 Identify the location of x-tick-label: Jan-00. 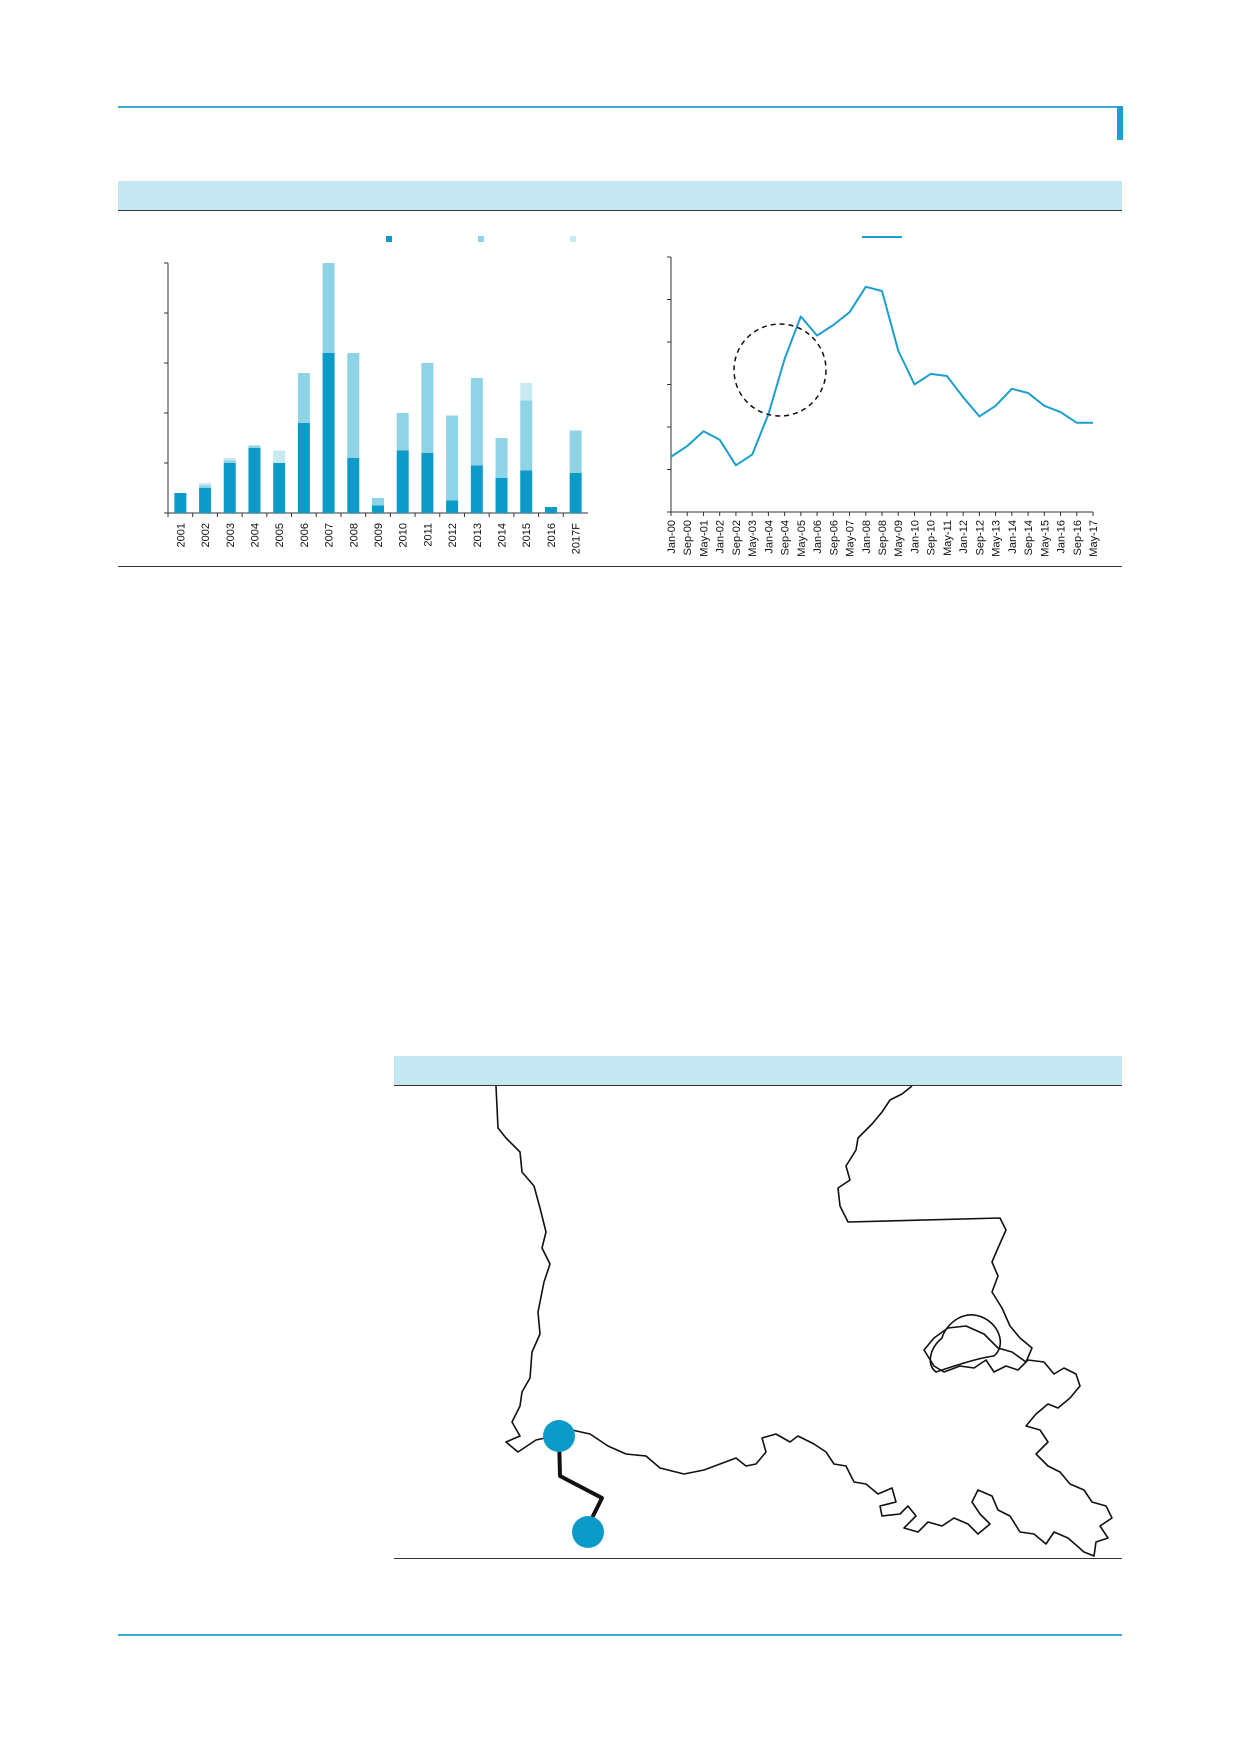
(672, 537).